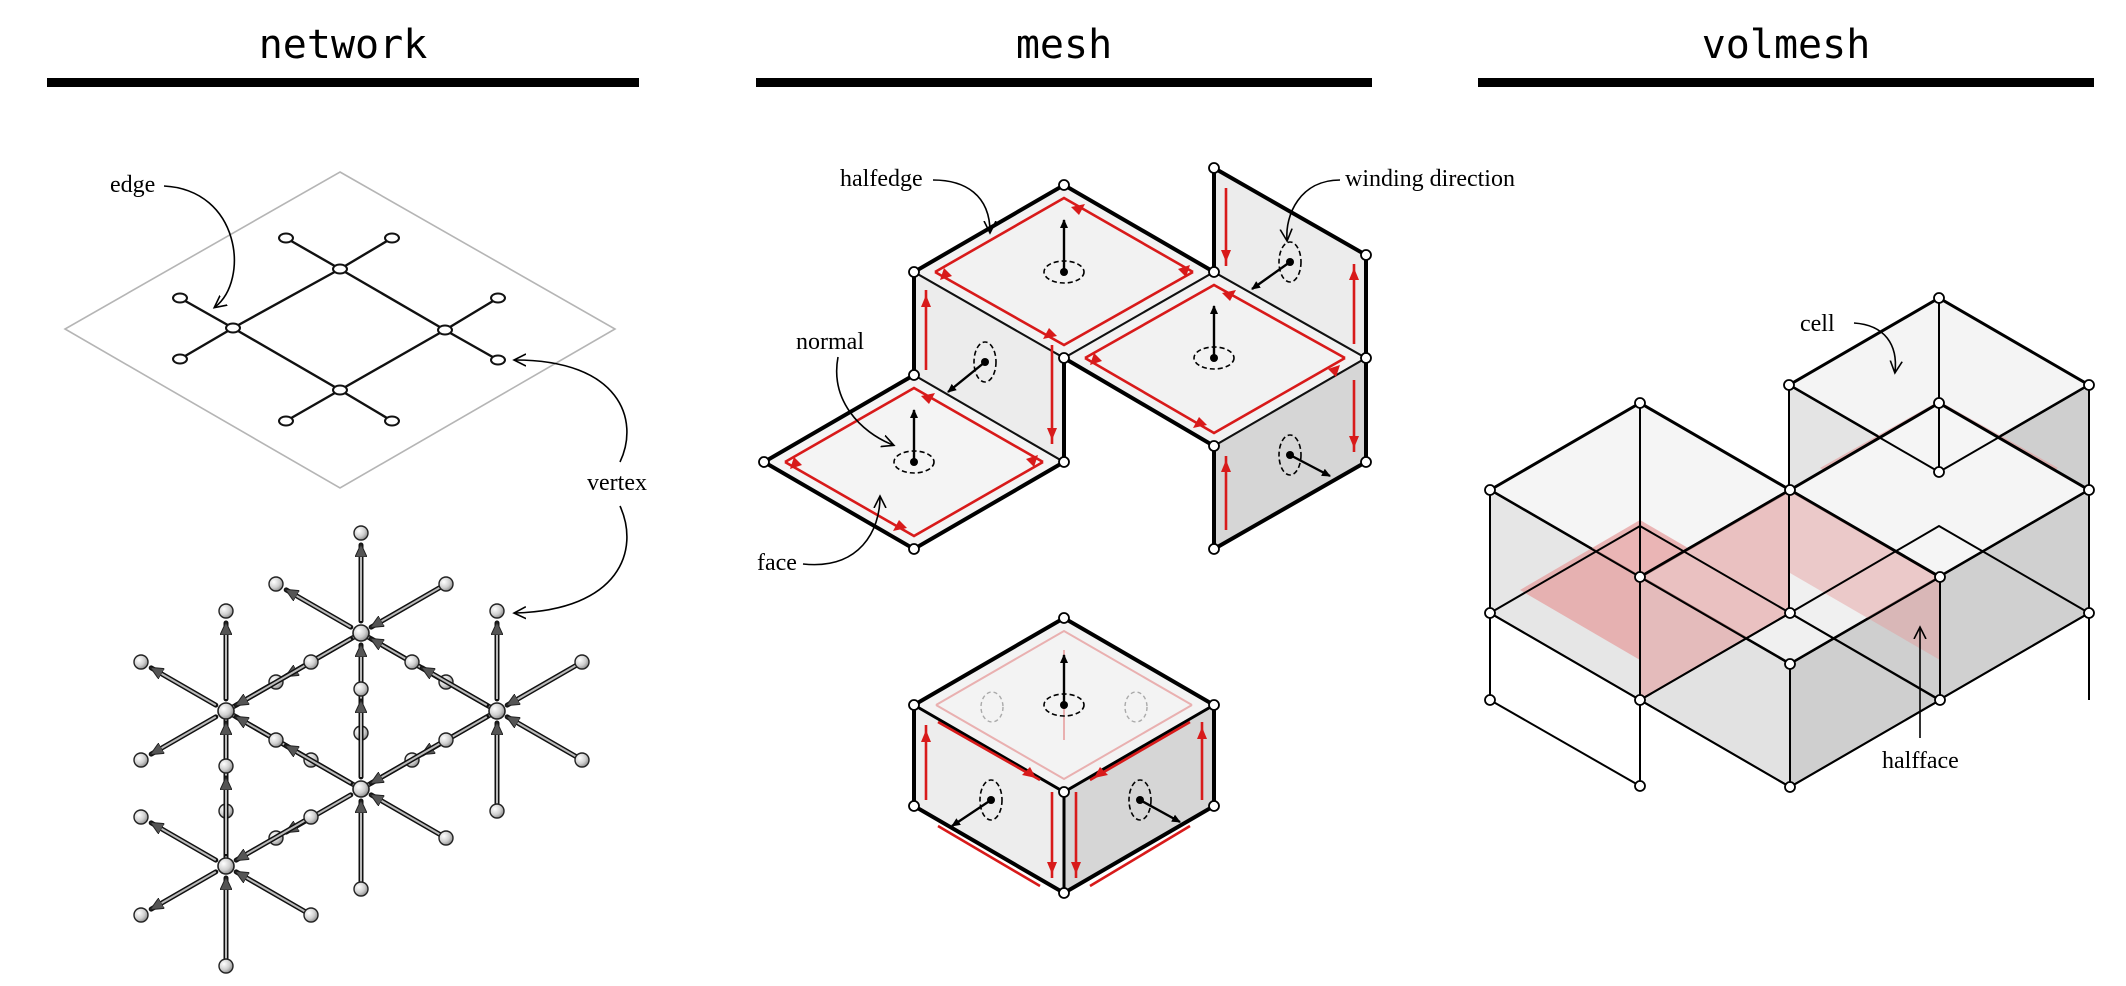 The image size is (2126, 986). I want to click on halfedge-label: halfedge, so click(881, 179).